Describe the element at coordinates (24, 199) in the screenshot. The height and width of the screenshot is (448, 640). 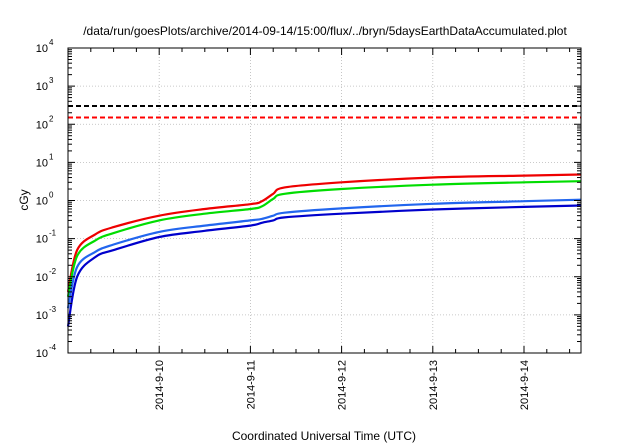
I see `y-axis-label: cGy` at that location.